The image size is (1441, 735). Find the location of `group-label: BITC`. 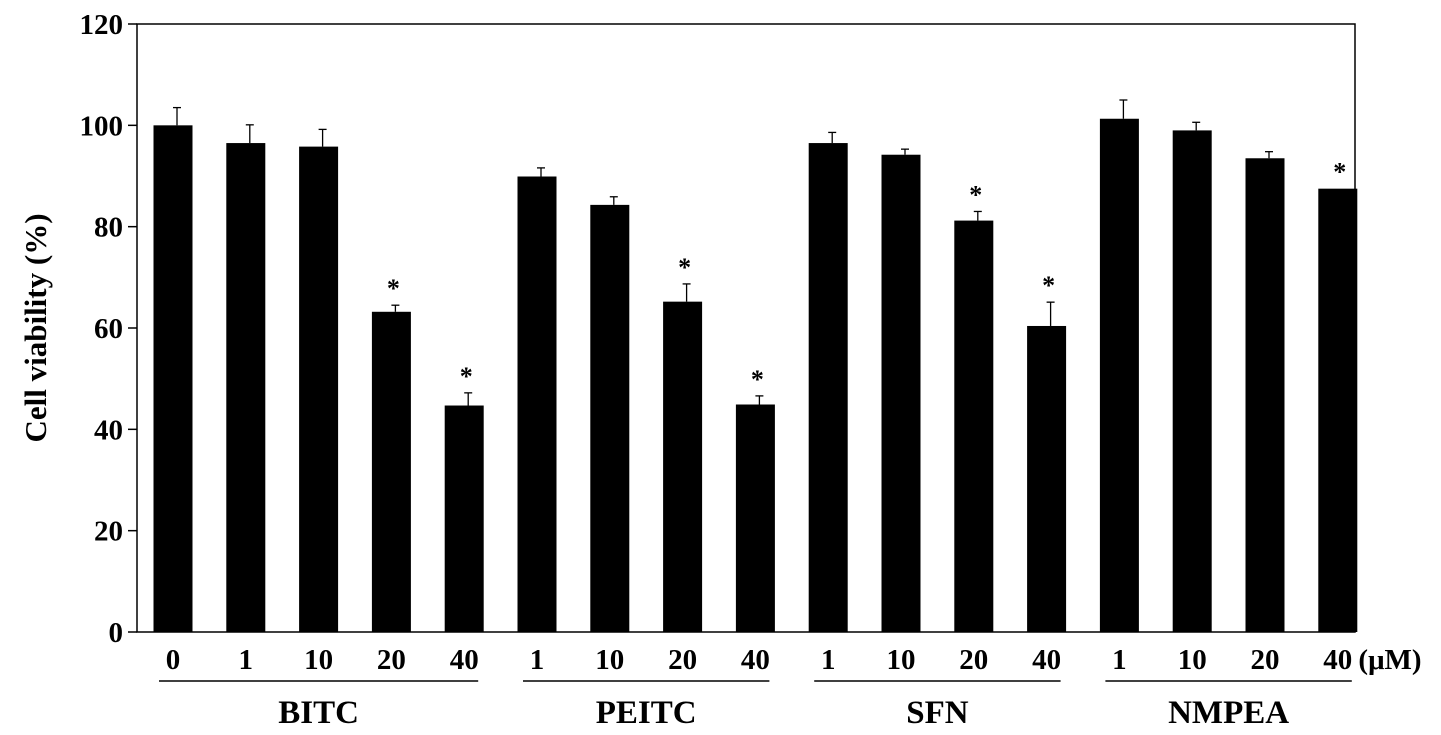

group-label: BITC is located at coordinates (318, 713).